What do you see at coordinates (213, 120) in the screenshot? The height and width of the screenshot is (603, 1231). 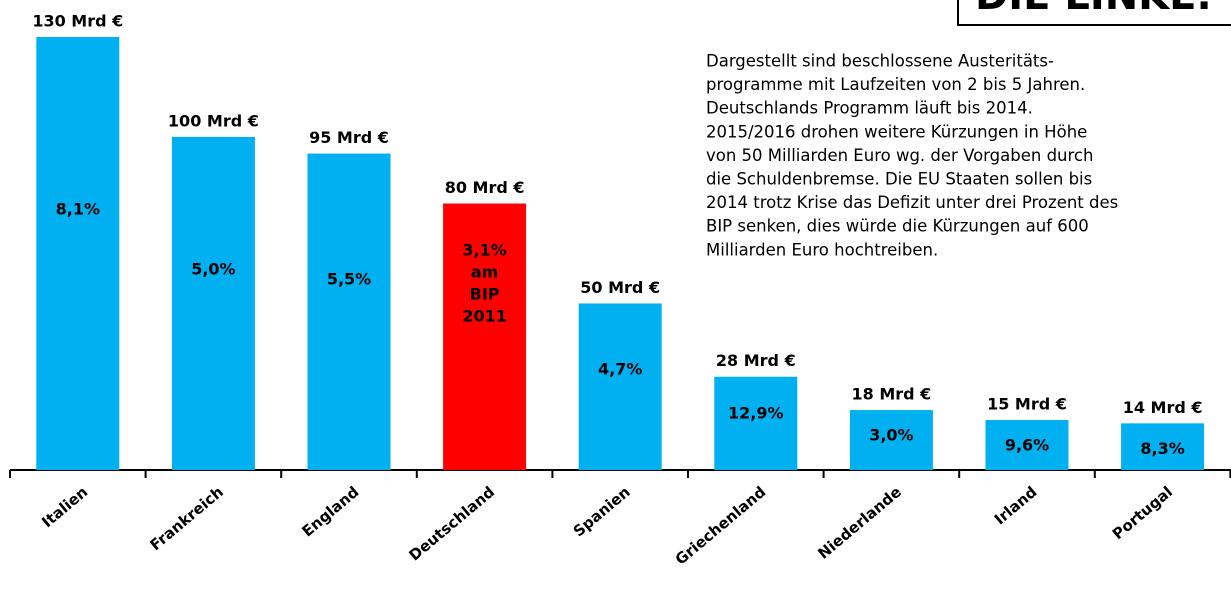 I see `value-label: 100 Mrd €` at bounding box center [213, 120].